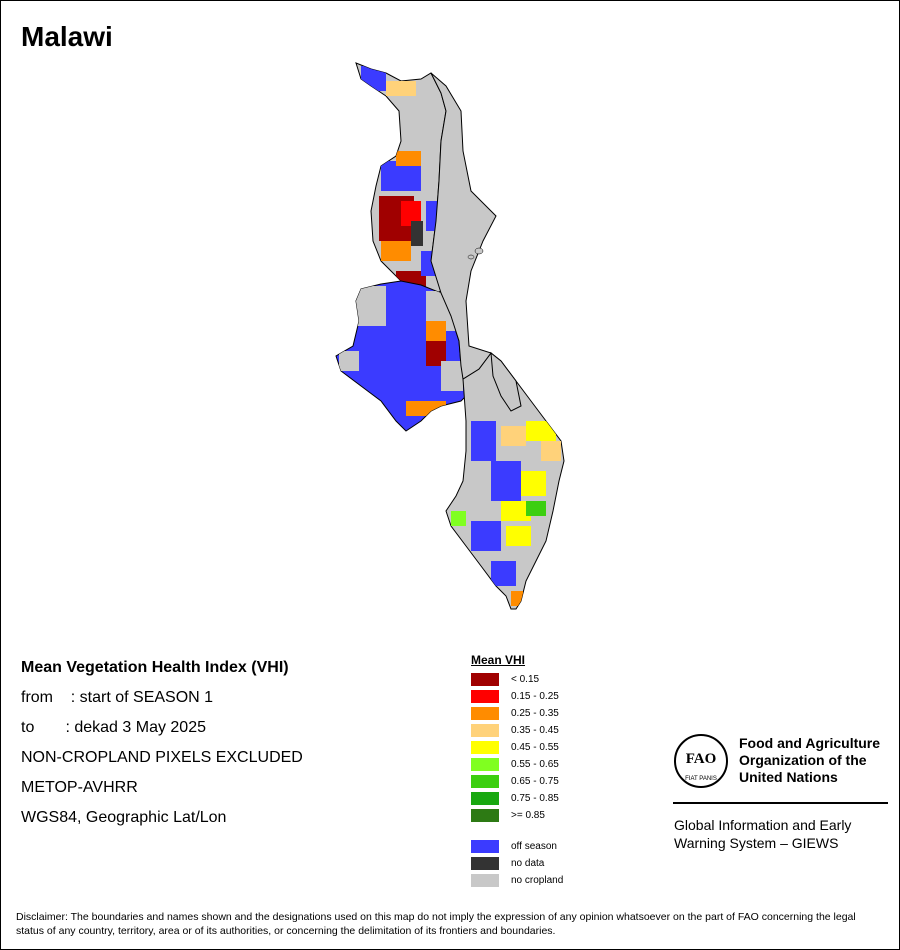 The image size is (900, 950). I want to click on legend-item: off season, so click(517, 846).